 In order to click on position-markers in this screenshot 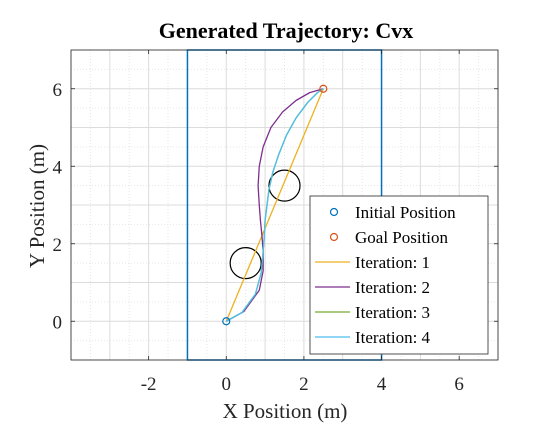, I will do `click(275, 205)`.